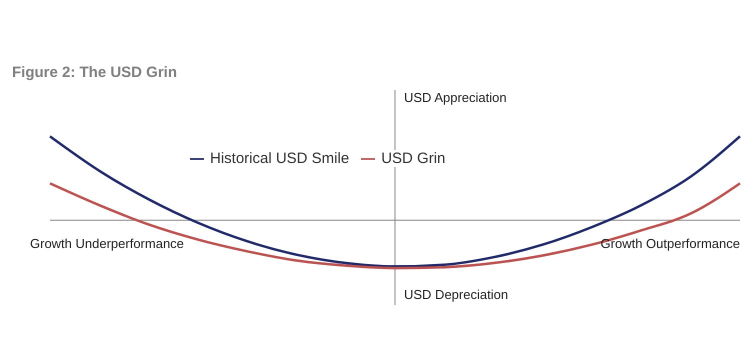 Image resolution: width=752 pixels, height=351 pixels. I want to click on legend-label: USD Grin, so click(413, 158).